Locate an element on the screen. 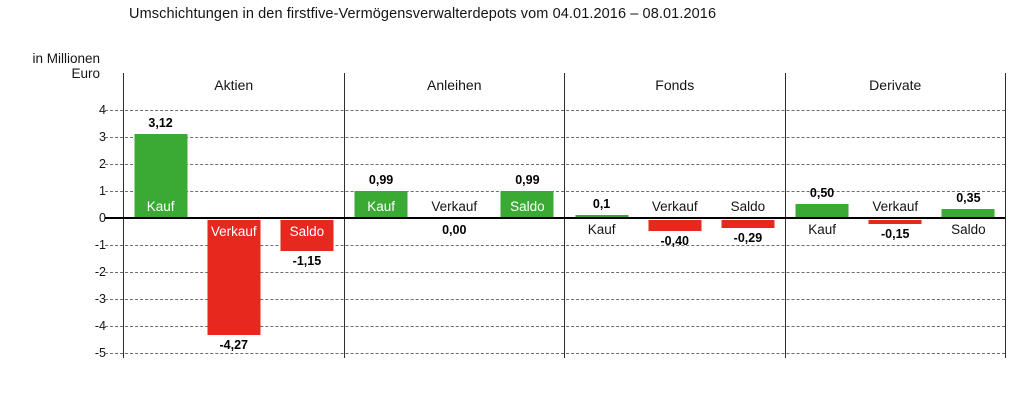 Image resolution: width=1026 pixels, height=417 pixels. y-axis-label: in Millionen Euro is located at coordinates (59, 66).